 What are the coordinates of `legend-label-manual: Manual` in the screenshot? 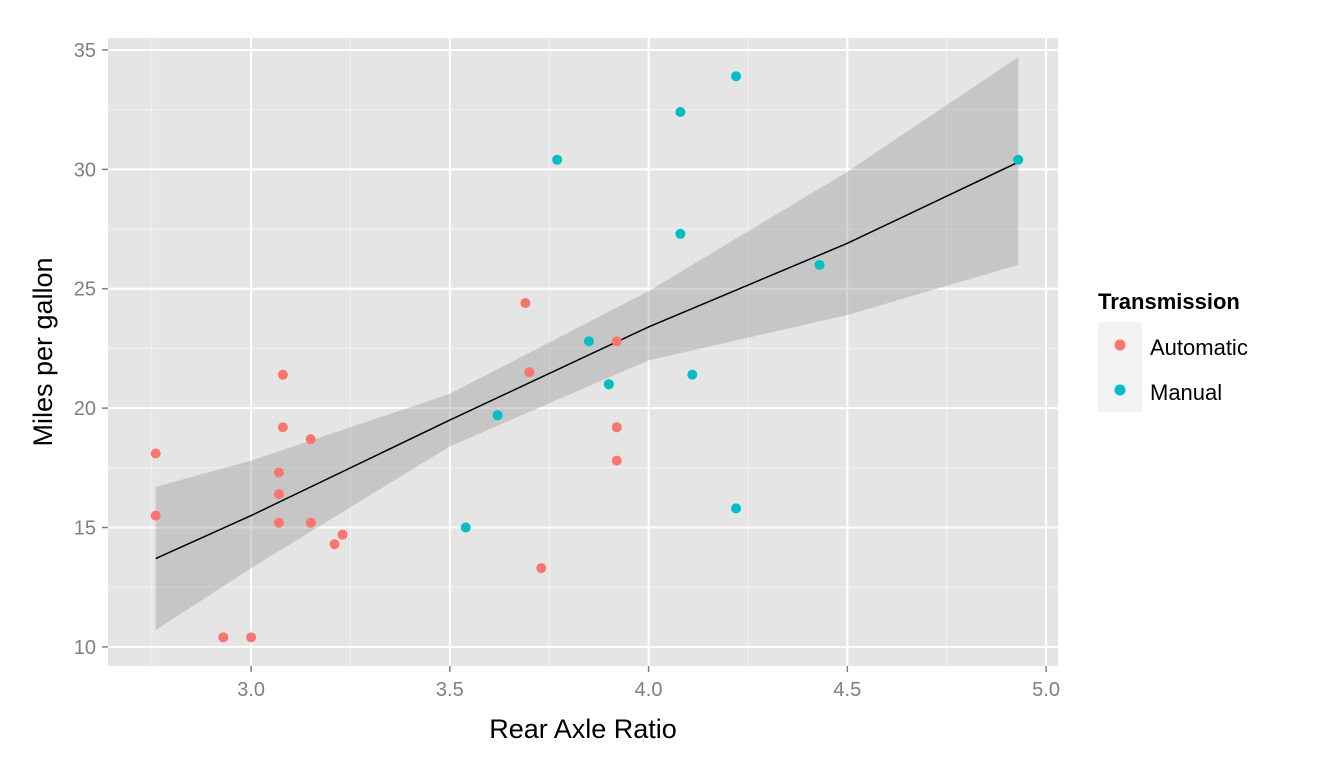 It's located at (1186, 392).